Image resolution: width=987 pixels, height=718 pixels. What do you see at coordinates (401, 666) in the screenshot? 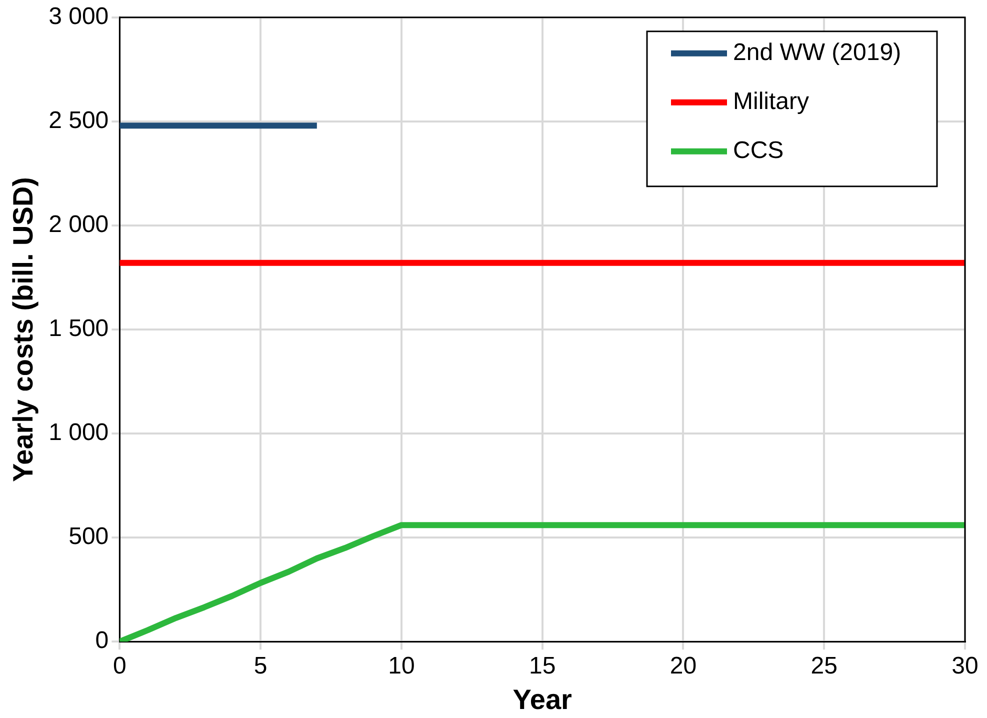
I see `x-tick-label: 10` at bounding box center [401, 666].